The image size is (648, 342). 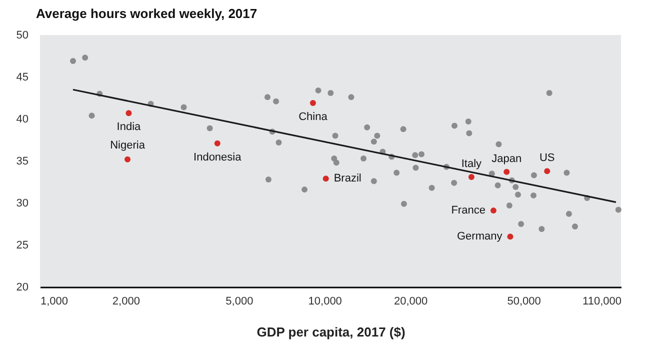 What do you see at coordinates (54, 302) in the screenshot?
I see `x-tick-label: 1,000` at bounding box center [54, 302].